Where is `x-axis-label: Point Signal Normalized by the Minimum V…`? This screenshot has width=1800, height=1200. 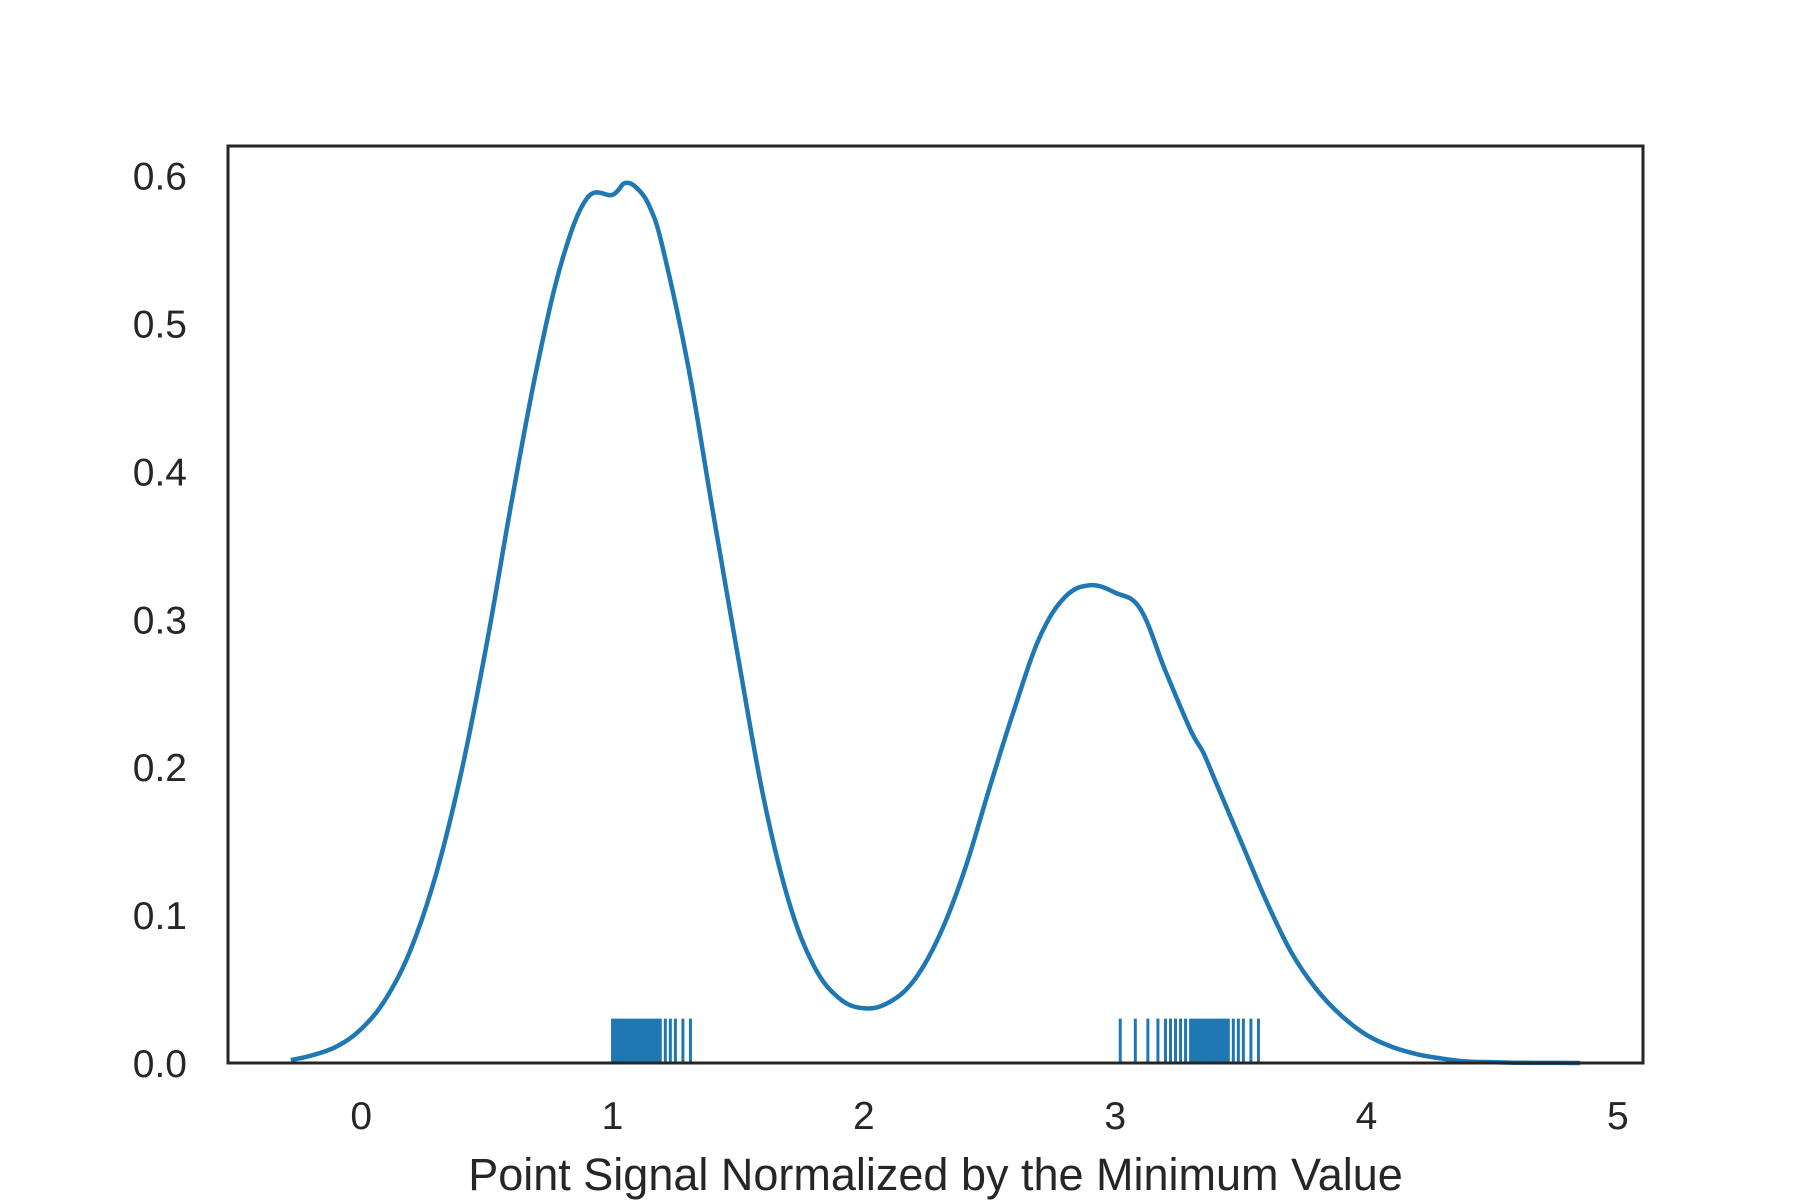 x-axis-label: Point Signal Normalized by the Minimum V… is located at coordinates (935, 1174).